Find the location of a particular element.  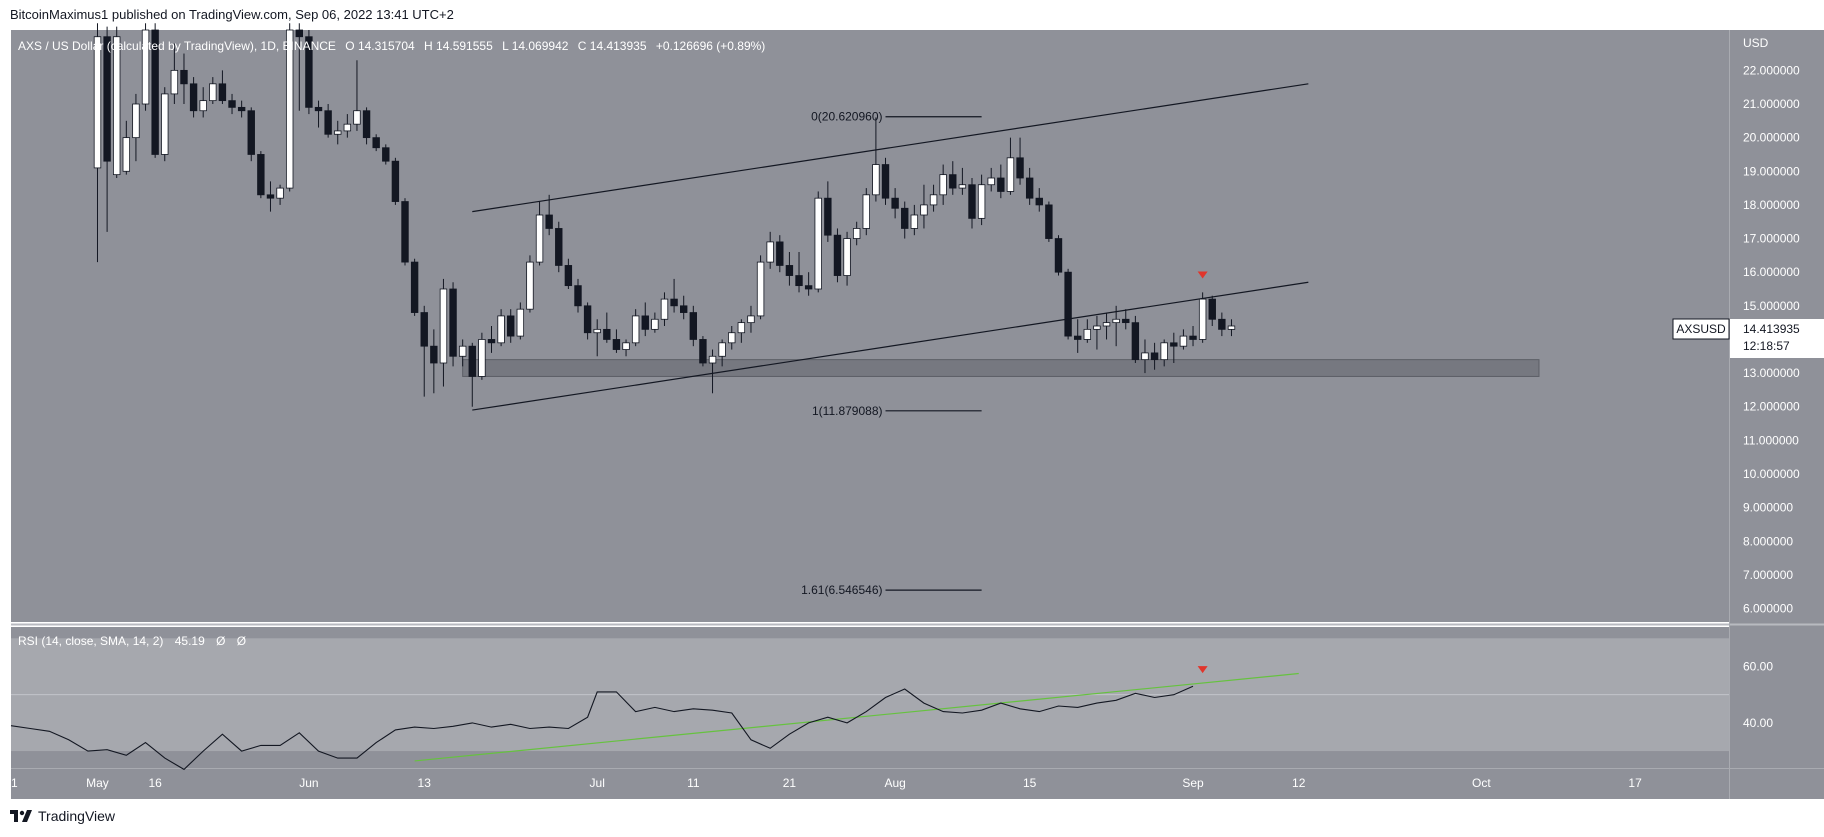

time-labels: 1 May 16 Jun 13 Jul 11 21 Aug 15 Sep 12 Oct 17 is located at coordinates (826, 783).